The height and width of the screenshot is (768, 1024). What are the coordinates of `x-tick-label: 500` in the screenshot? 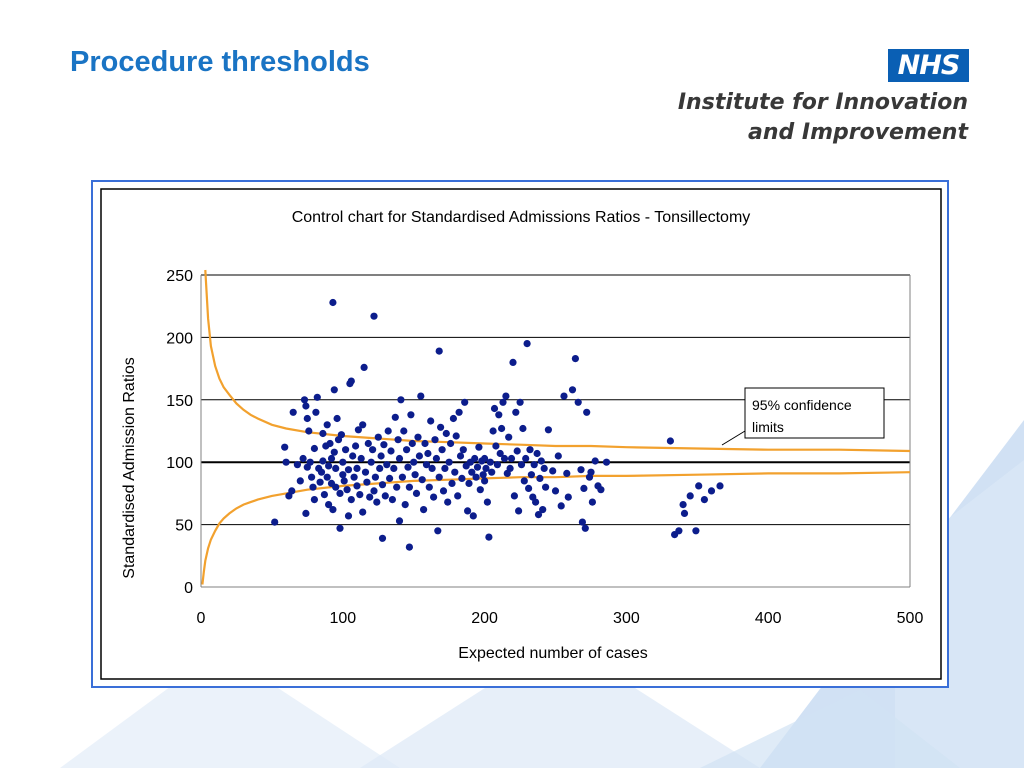 It's located at (910, 618).